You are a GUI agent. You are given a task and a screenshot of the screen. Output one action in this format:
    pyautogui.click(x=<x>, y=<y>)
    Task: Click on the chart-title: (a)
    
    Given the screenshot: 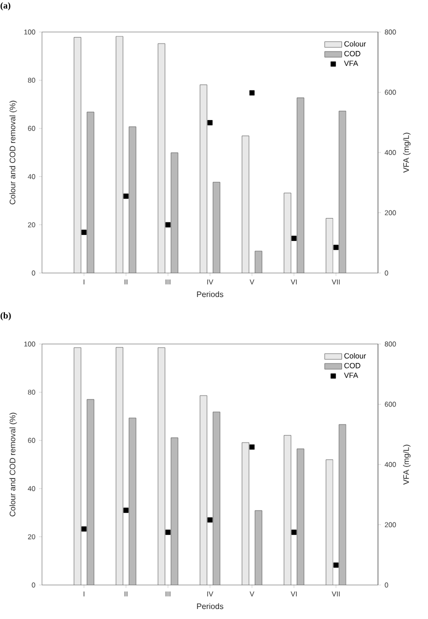 What is the action you would take?
    pyautogui.click(x=5, y=6)
    